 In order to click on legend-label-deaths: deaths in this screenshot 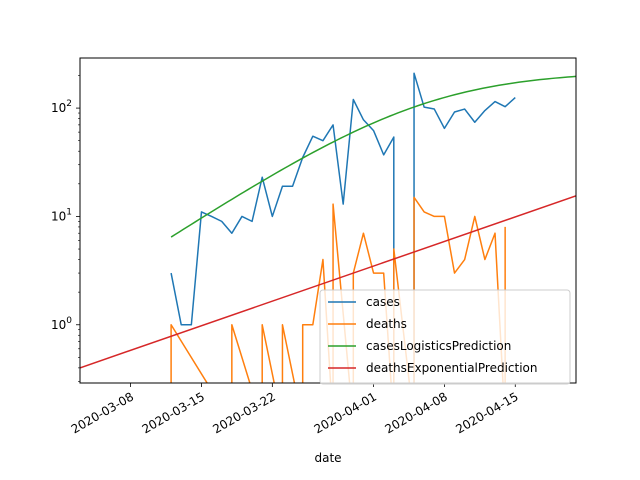, I will do `click(386, 324)`.